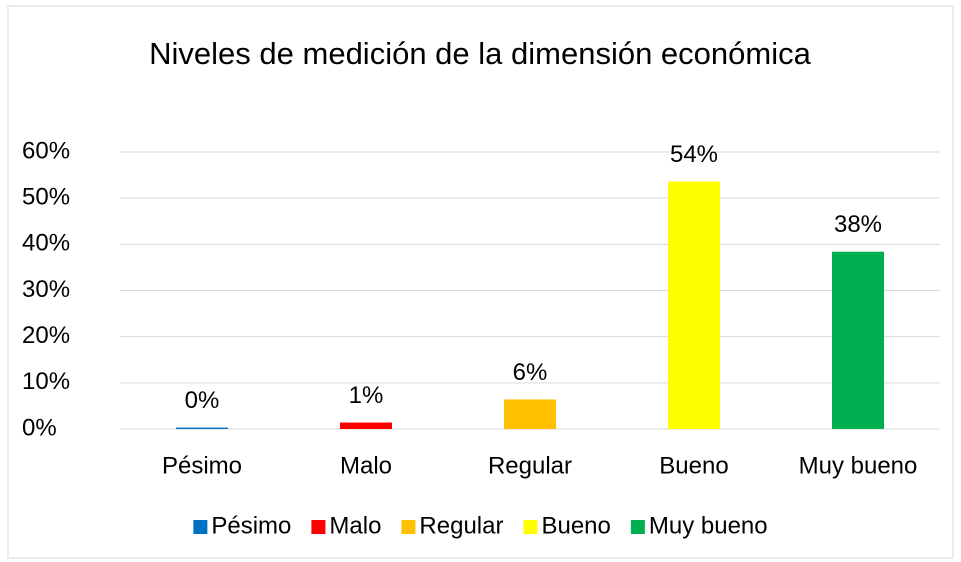  Describe the element at coordinates (858, 465) in the screenshot. I see `x-tick-label: Muy bueno` at that location.